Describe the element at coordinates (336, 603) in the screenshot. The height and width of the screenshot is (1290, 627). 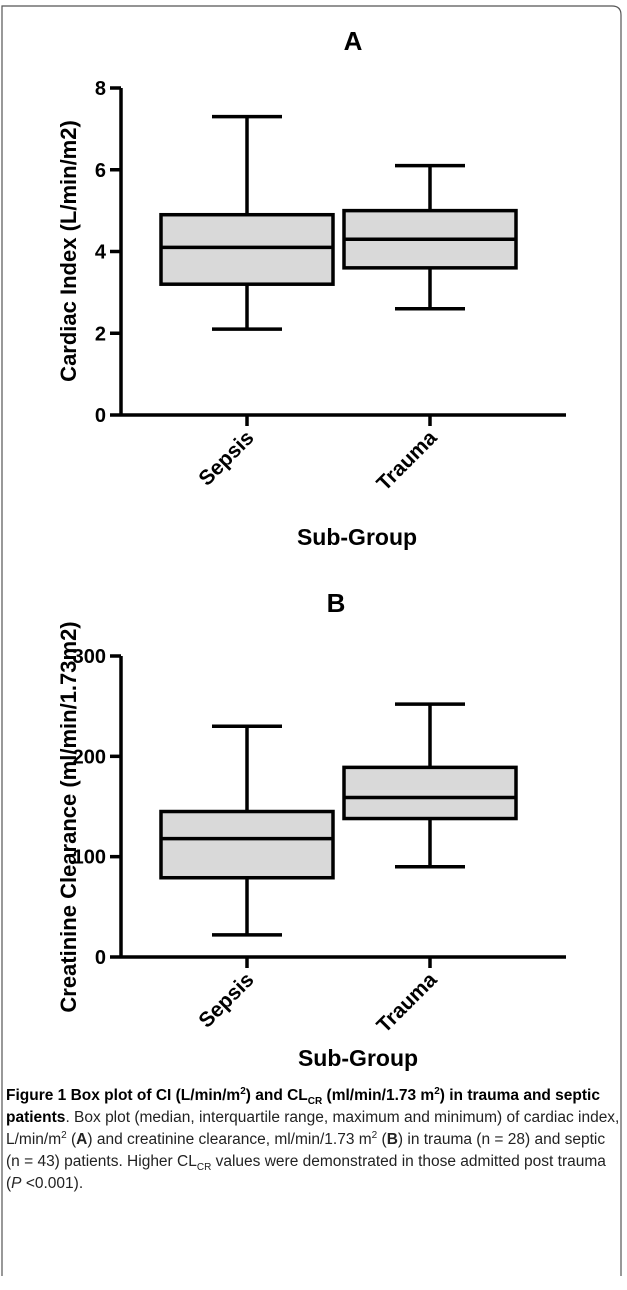
I see `panel-b-label: B` at that location.